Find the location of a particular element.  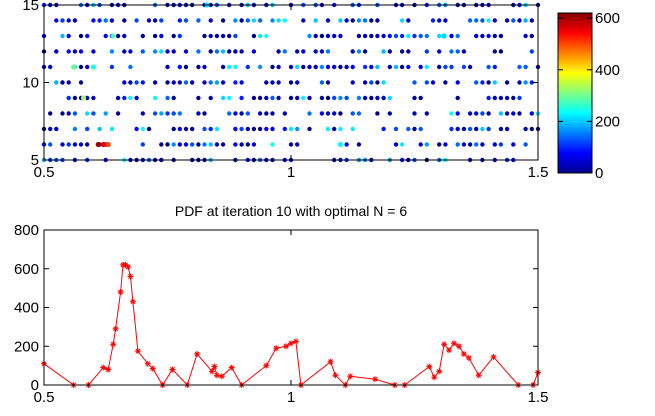

line-y-tick-label: 600 is located at coordinates (26, 269).